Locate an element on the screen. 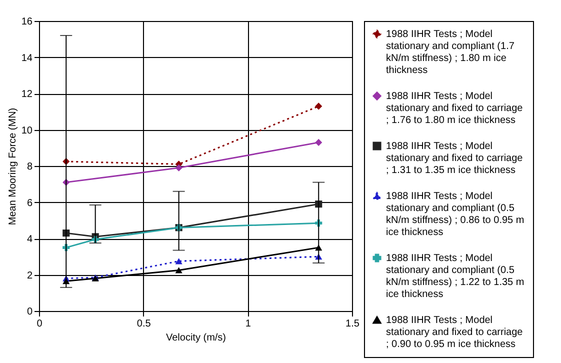 Image resolution: width=561 pixels, height=363 pixels. x-tick-label: 0 is located at coordinates (39, 324).